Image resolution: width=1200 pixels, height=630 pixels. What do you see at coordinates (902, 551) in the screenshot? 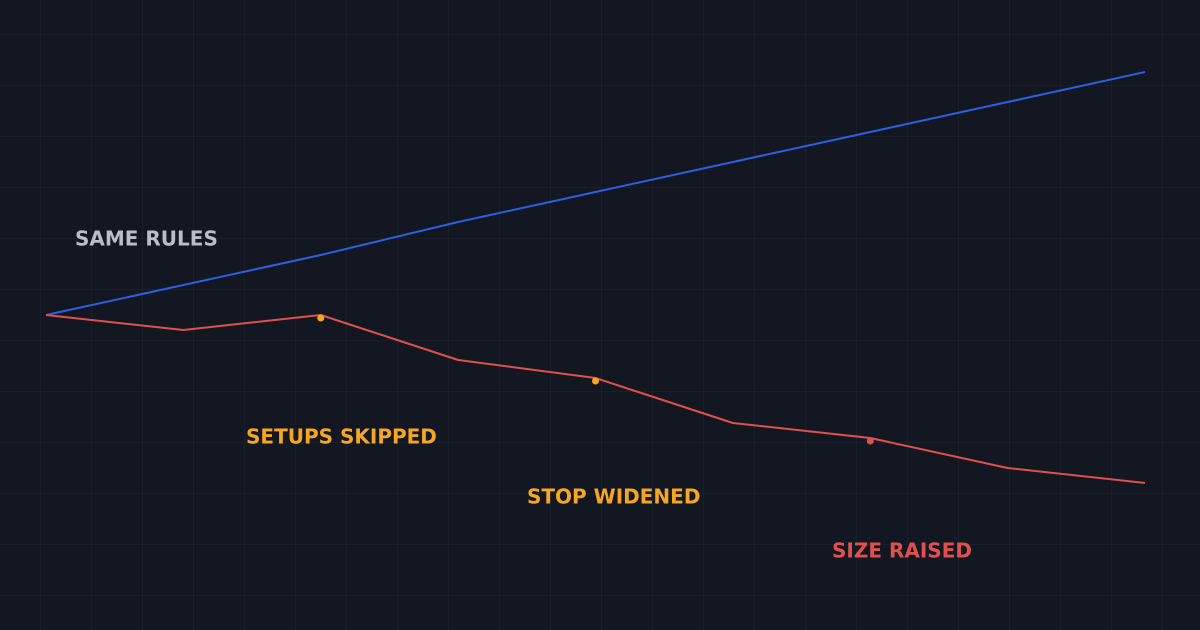
I see `annotation: SIZE RAISED` at bounding box center [902, 551].